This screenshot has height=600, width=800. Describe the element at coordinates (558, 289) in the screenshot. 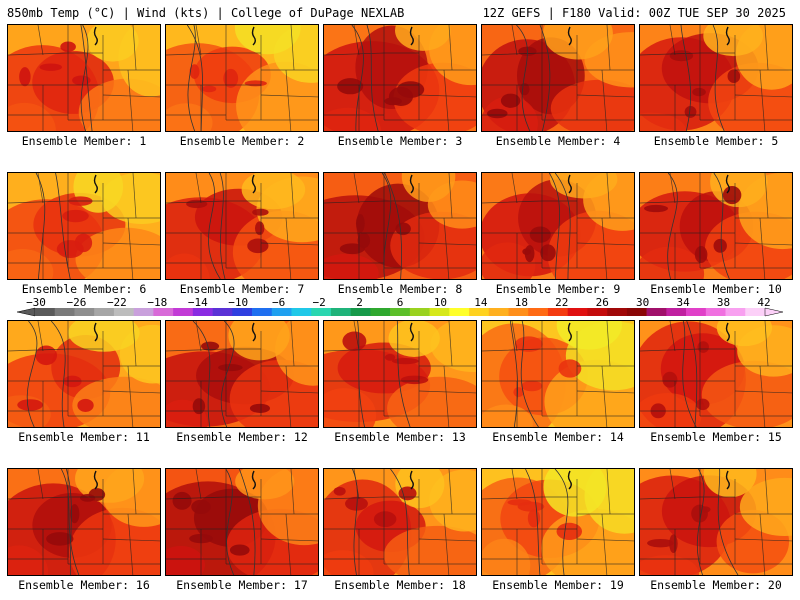

I see `ensemble-member-label: Ensemble Member: 9` at that location.